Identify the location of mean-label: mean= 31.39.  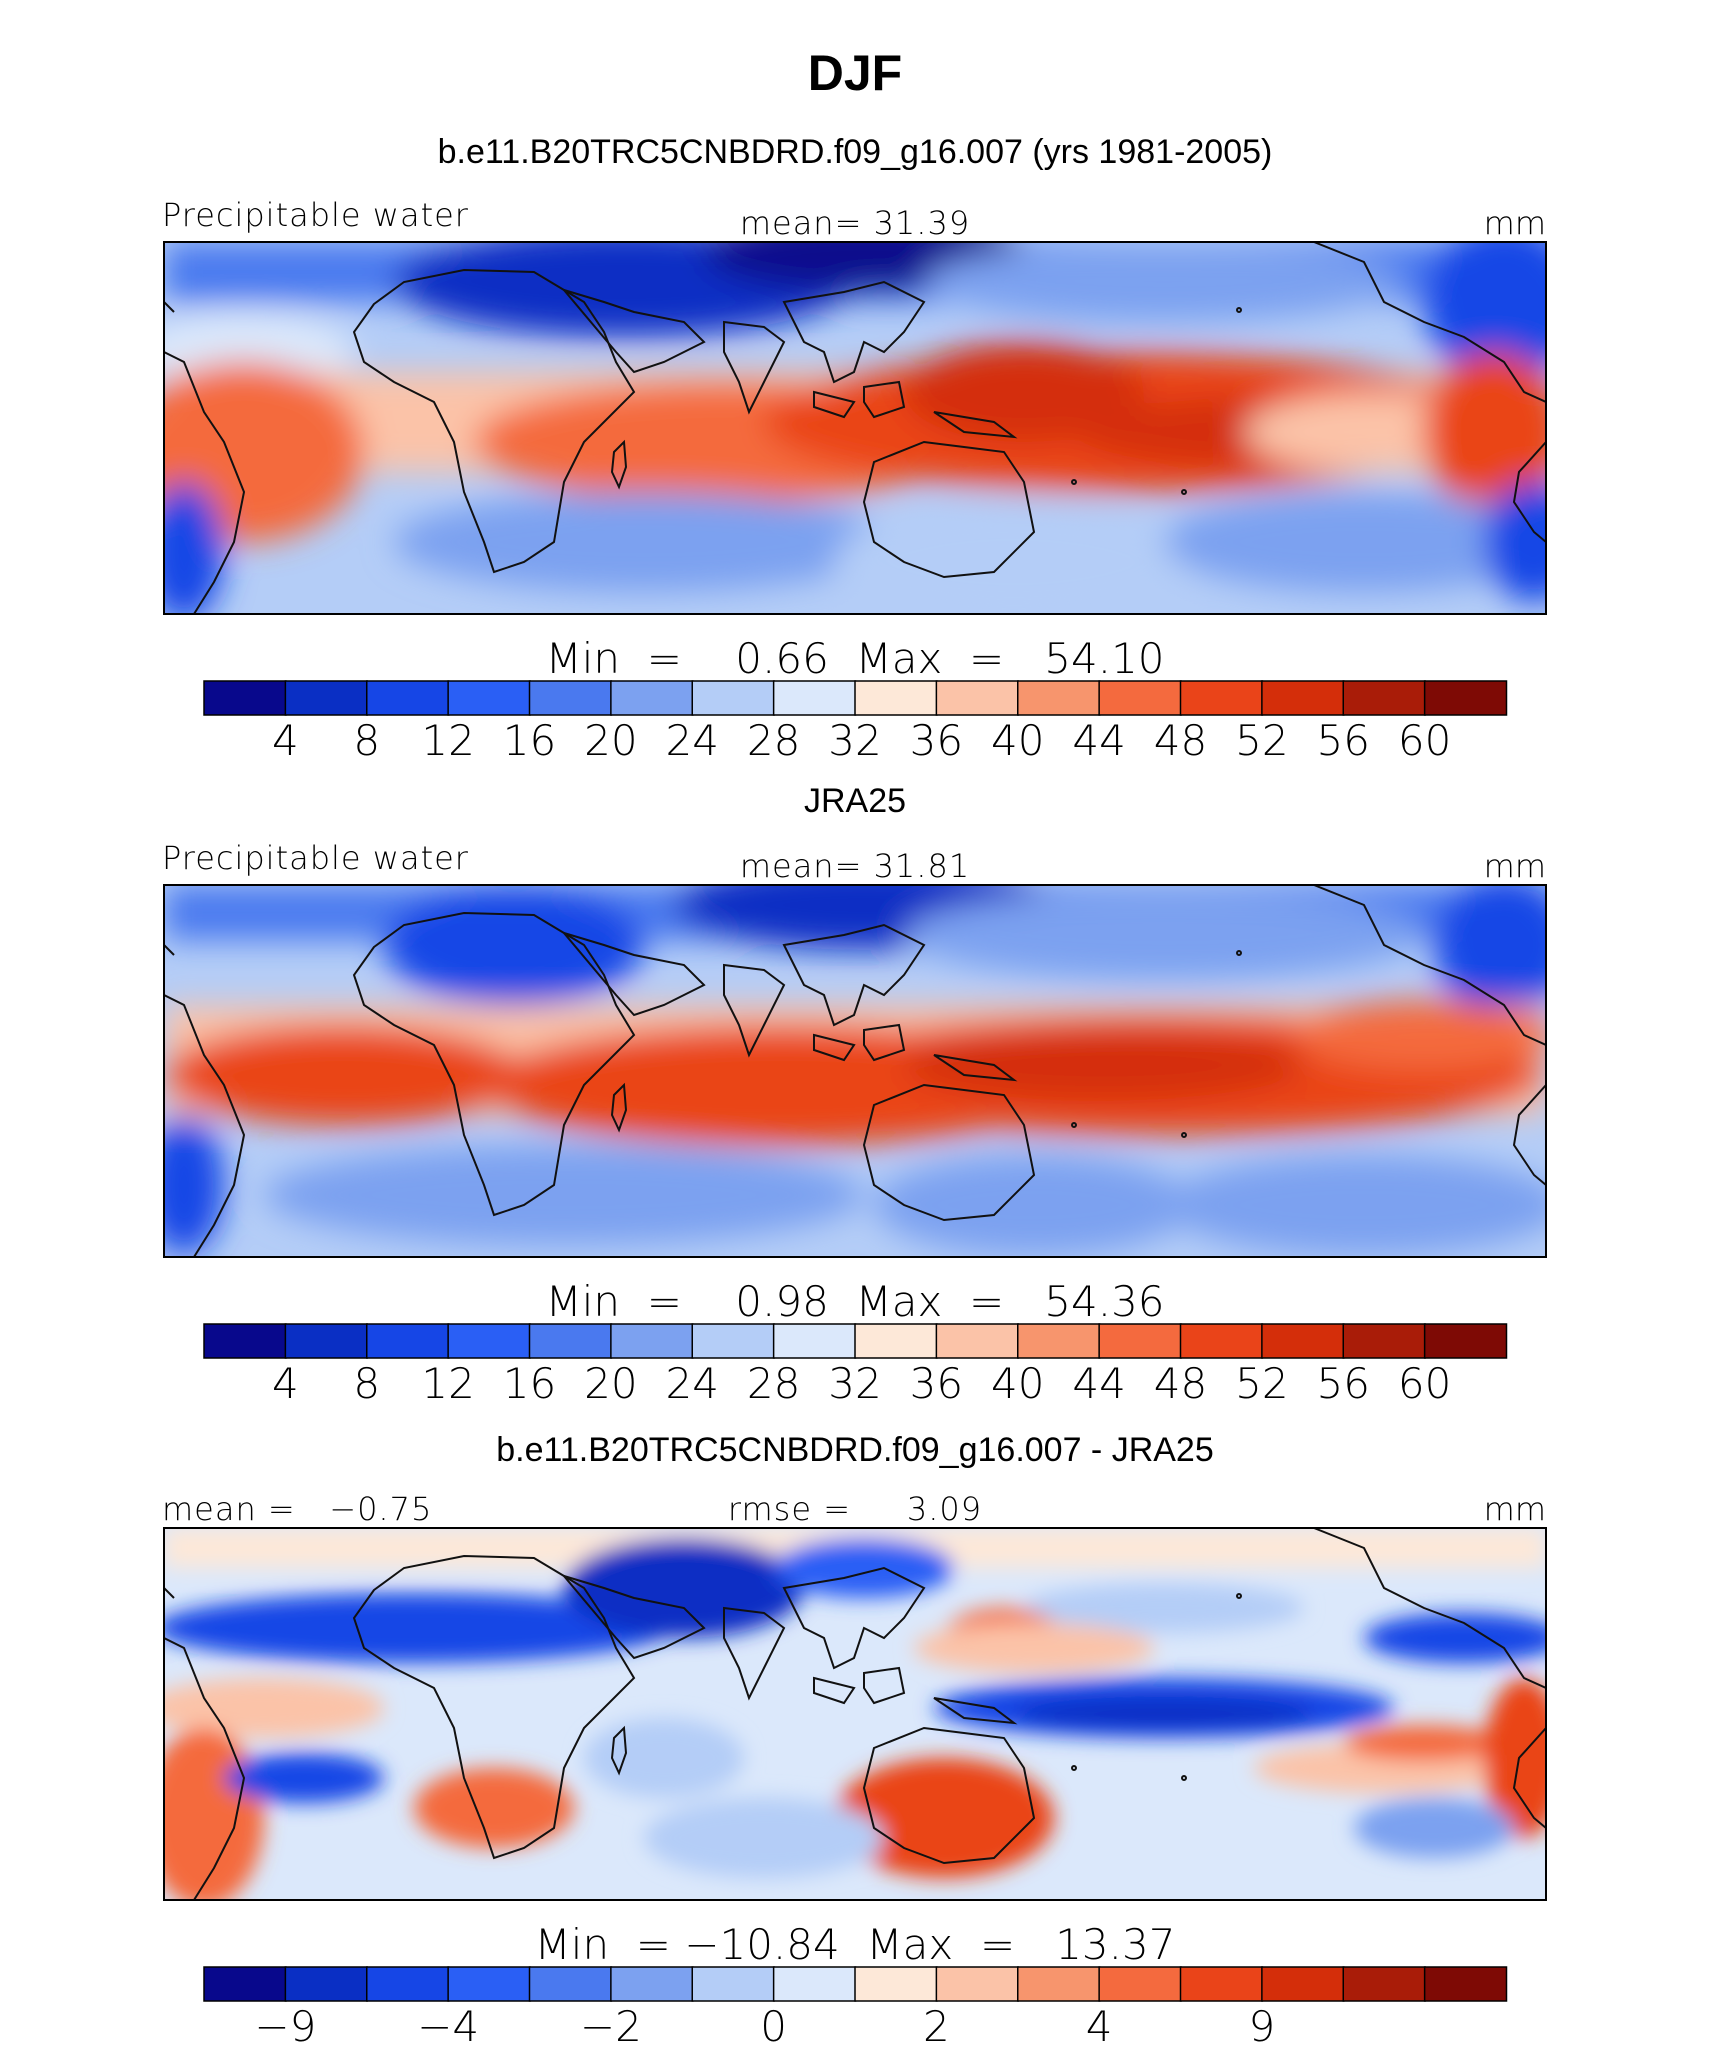
(855, 223).